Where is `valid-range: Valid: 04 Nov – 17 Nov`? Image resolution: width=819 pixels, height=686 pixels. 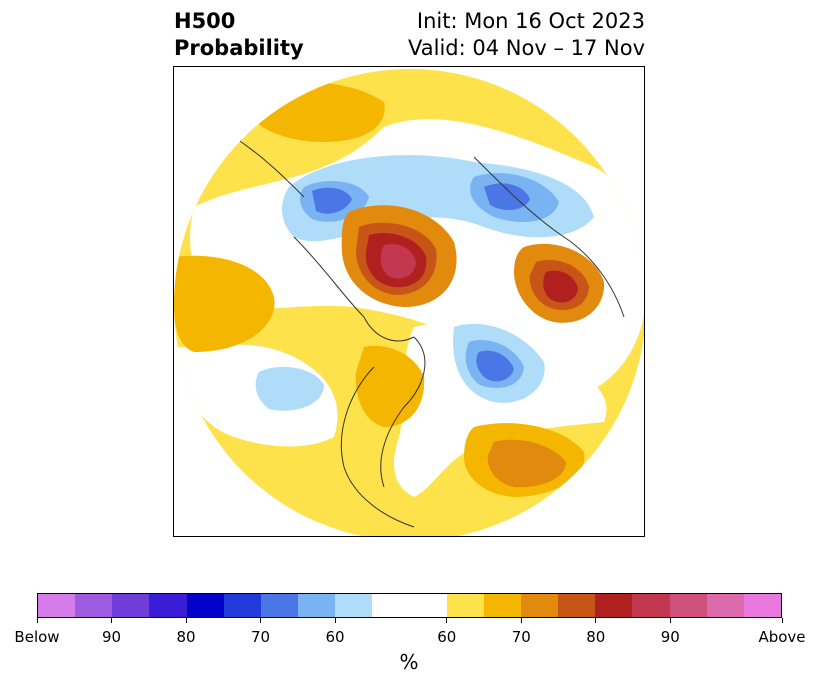 valid-range: Valid: 04 Nov – 17 Nov is located at coordinates (526, 48).